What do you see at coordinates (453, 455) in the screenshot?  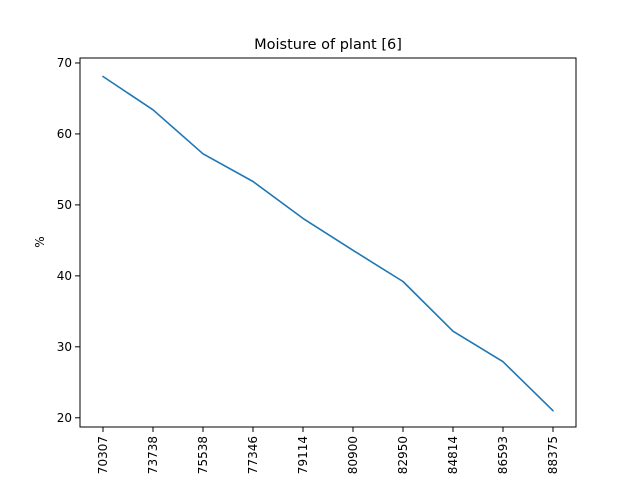 I see `x-tick-label: 84814` at bounding box center [453, 455].